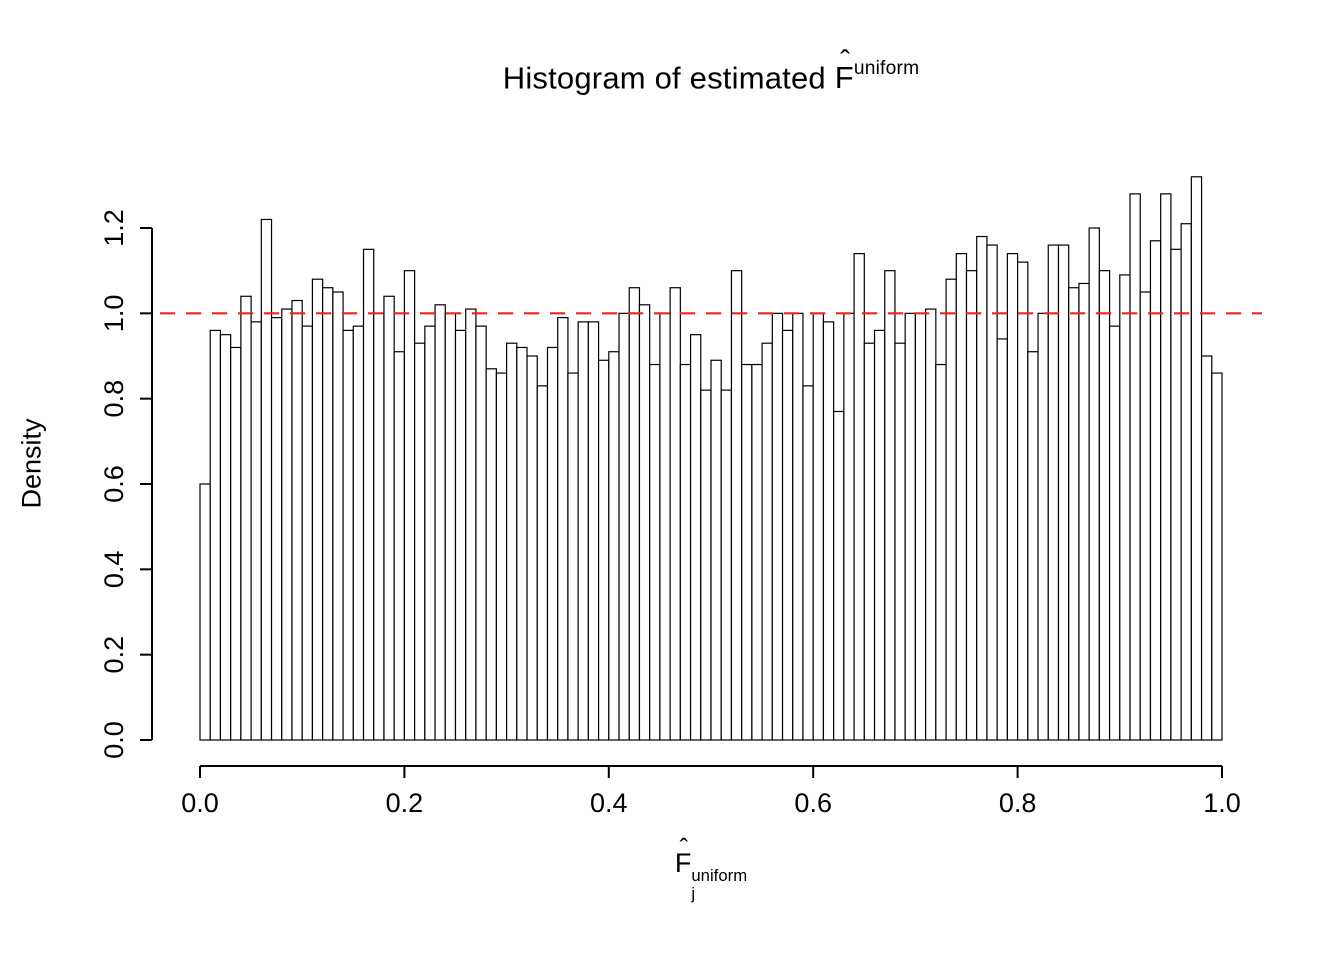 Image resolution: width=1344 pixels, height=960 pixels. Describe the element at coordinates (693, 893) in the screenshot. I see `xlabel-subscript: j` at that location.